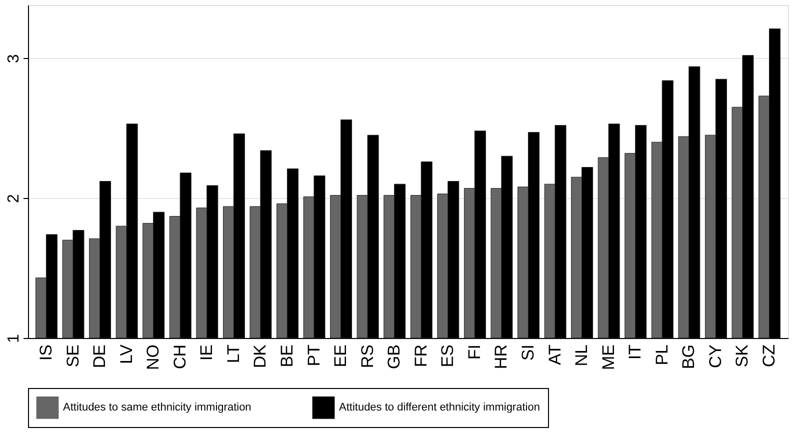  I want to click on x-tick-label: IE, so click(206, 352).